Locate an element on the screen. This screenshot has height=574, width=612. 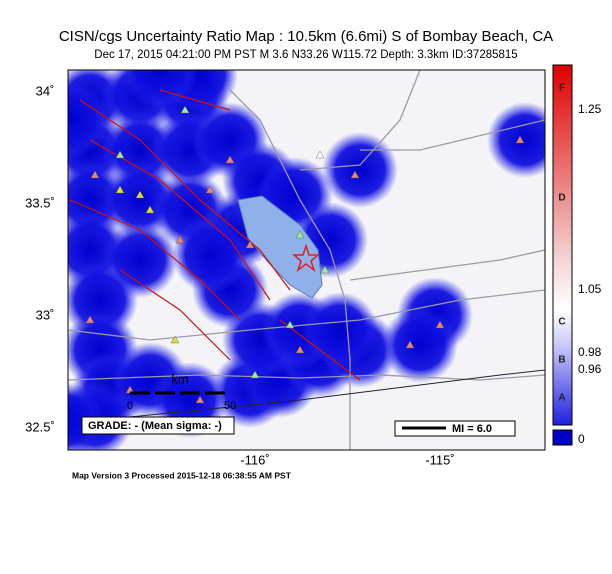
scale-start: 0 is located at coordinates (130, 406).